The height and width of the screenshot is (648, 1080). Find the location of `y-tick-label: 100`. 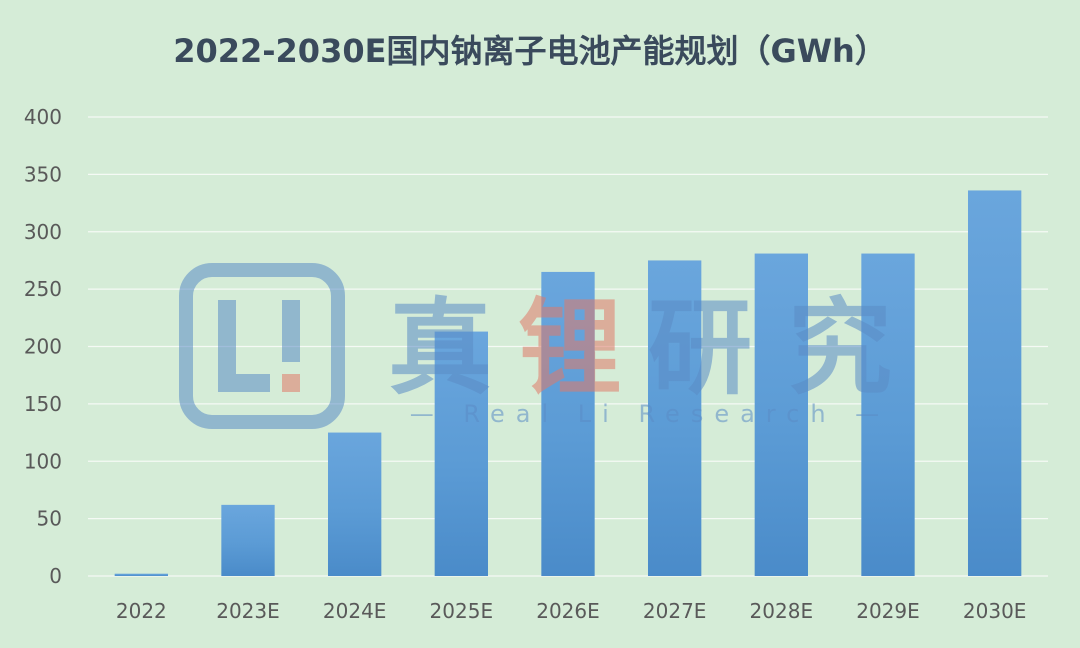

y-tick-label: 100 is located at coordinates (43, 461).